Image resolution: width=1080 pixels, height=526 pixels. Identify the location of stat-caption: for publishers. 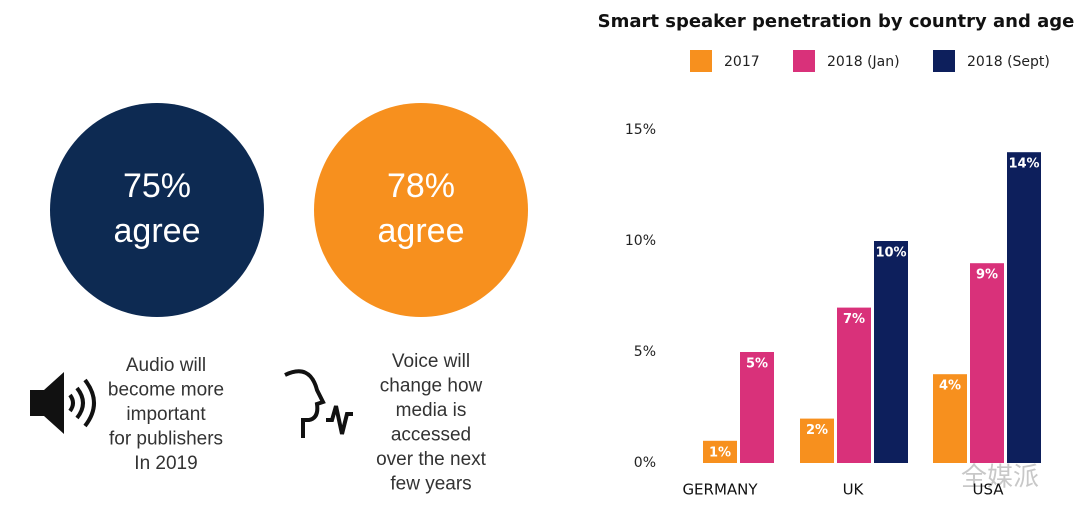
(166, 439).